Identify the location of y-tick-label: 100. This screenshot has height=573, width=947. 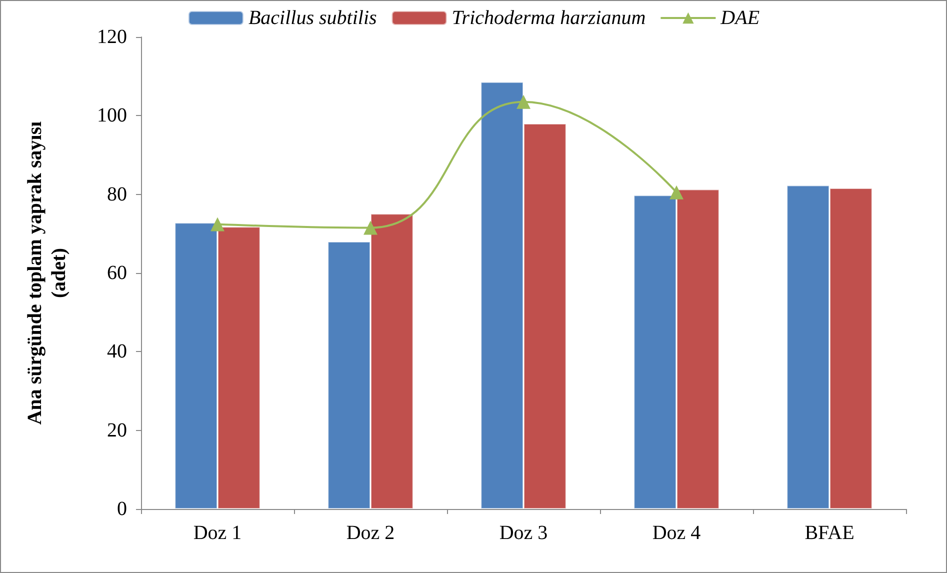
(112, 115).